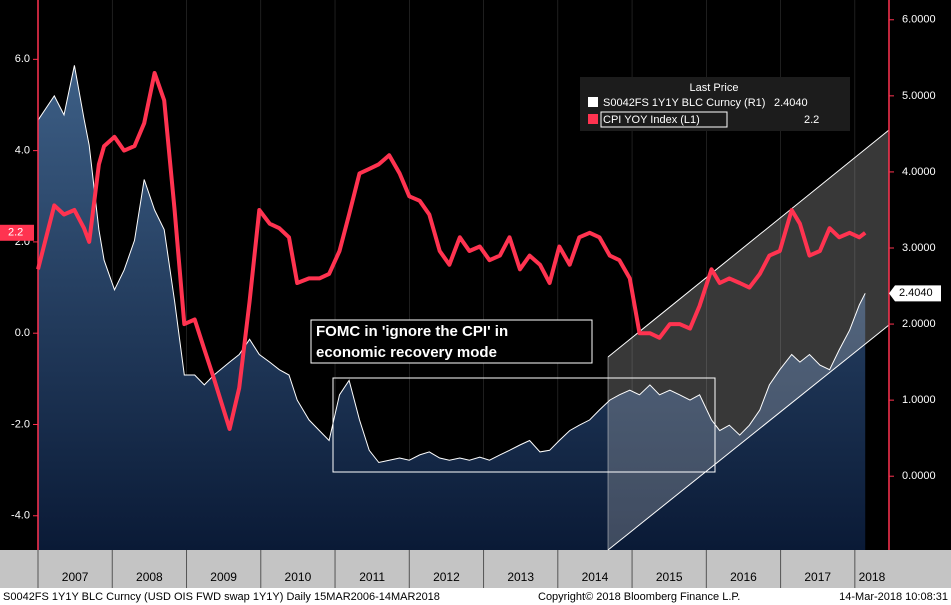 This screenshot has width=951, height=605. Describe the element at coordinates (743, 577) in the screenshot. I see `x-tick-label: 2016` at that location.